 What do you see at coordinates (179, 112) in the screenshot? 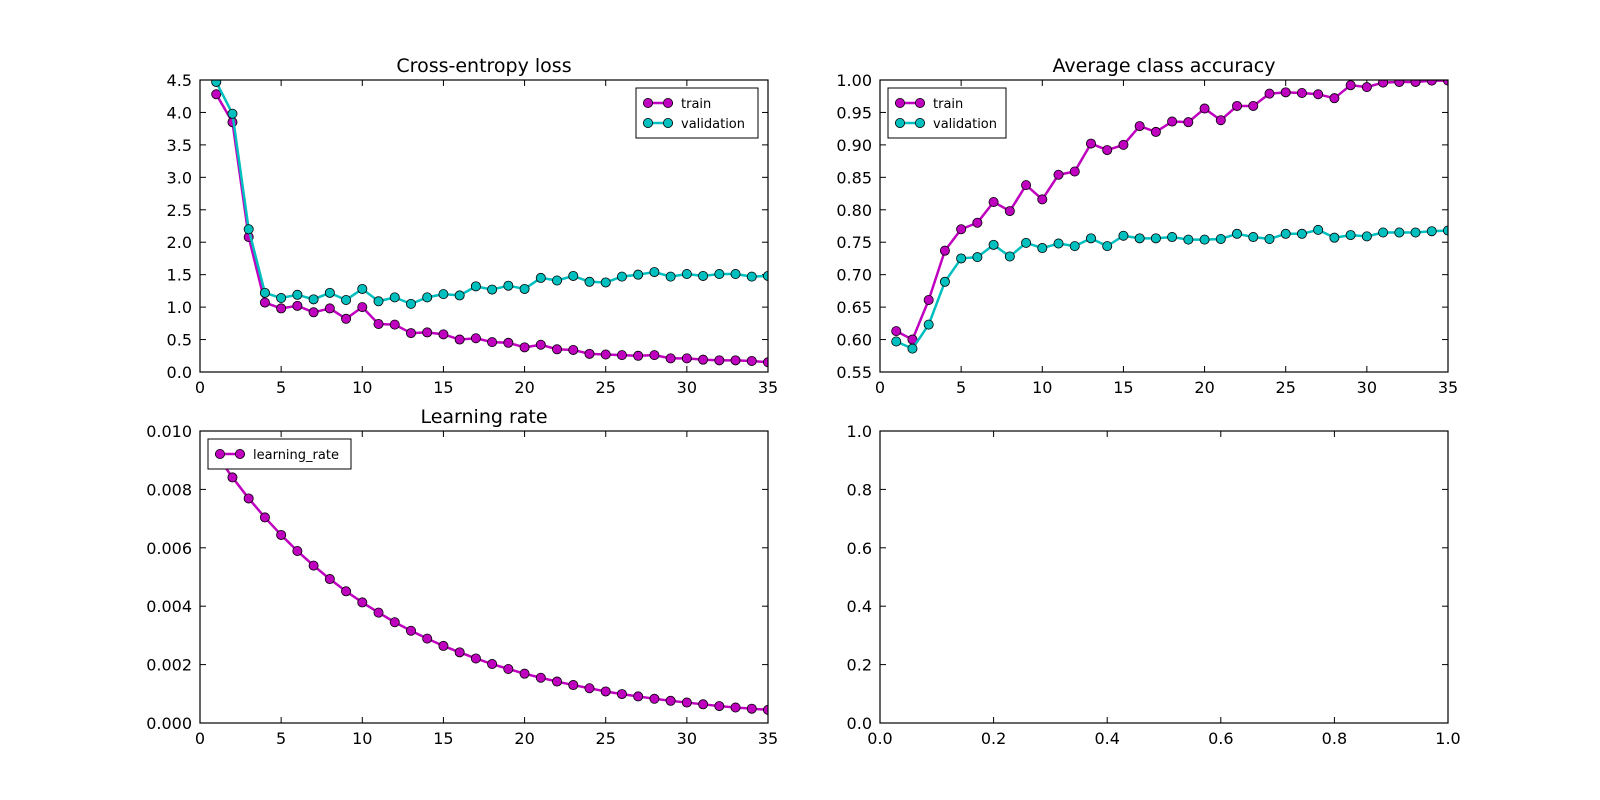
I see `y-tick-label: 4.0` at bounding box center [179, 112].